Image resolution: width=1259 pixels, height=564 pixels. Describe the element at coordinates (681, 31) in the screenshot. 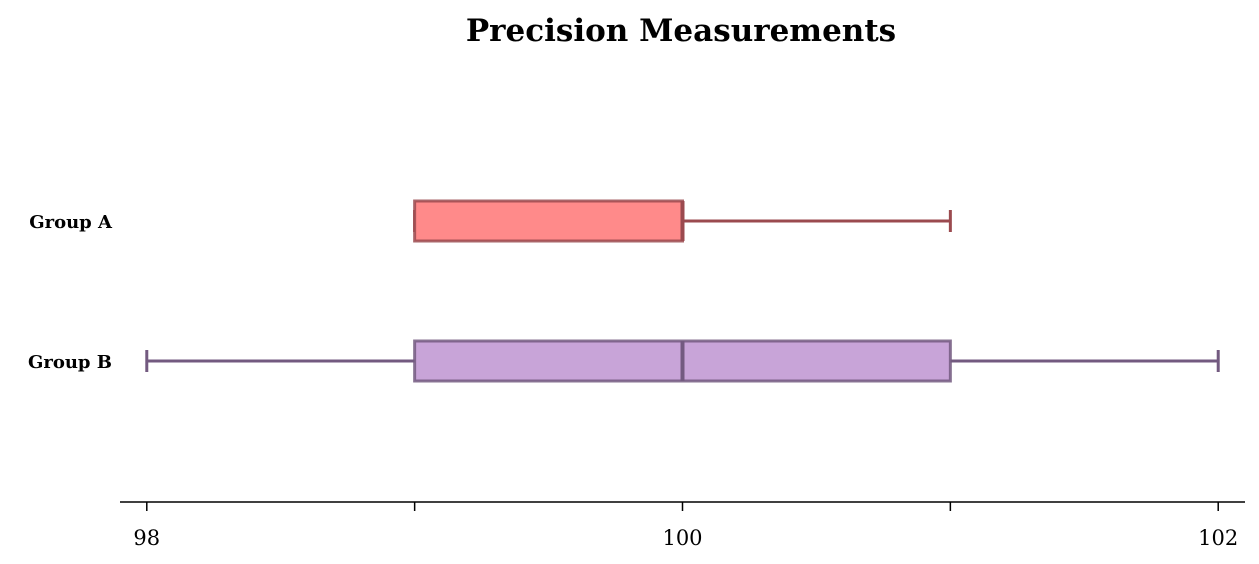

I see `chart-title: Precision Measurements` at that location.